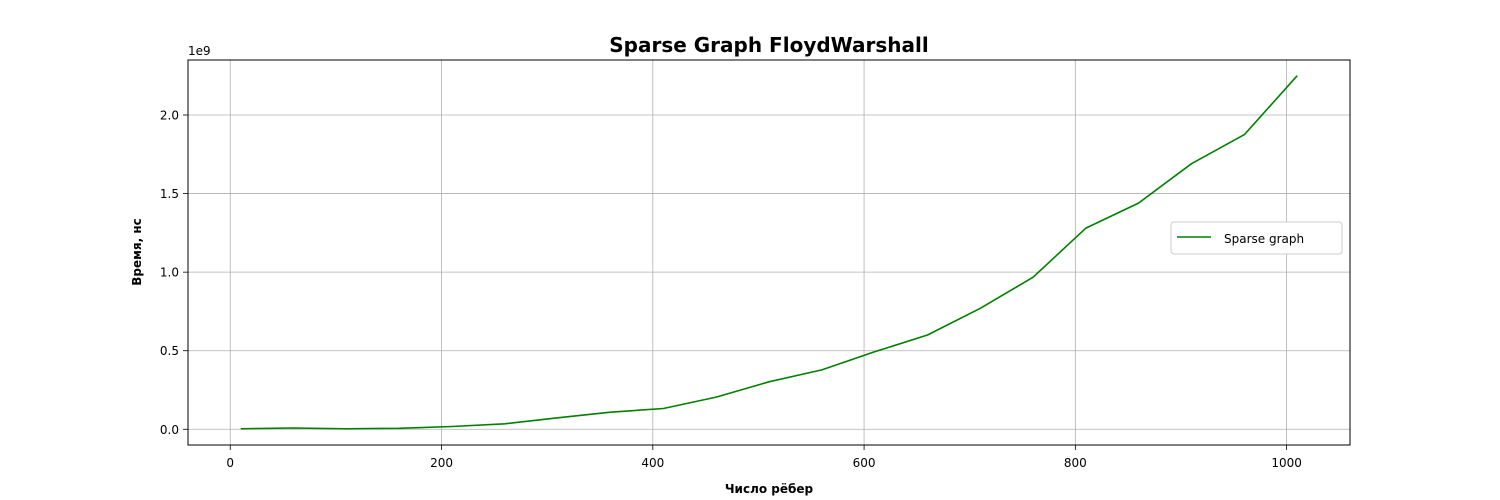 This screenshot has height=500, width=1500. What do you see at coordinates (137, 252) in the screenshot?
I see `y-axis-label: Время, нс` at bounding box center [137, 252].